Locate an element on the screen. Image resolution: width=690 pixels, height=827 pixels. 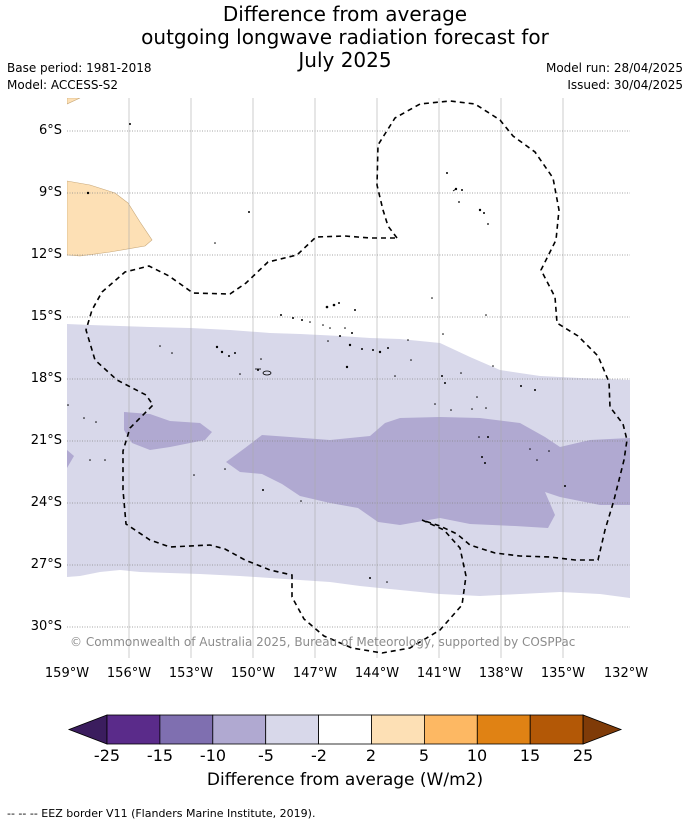
lon-label: 147°W is located at coordinates (315, 673).